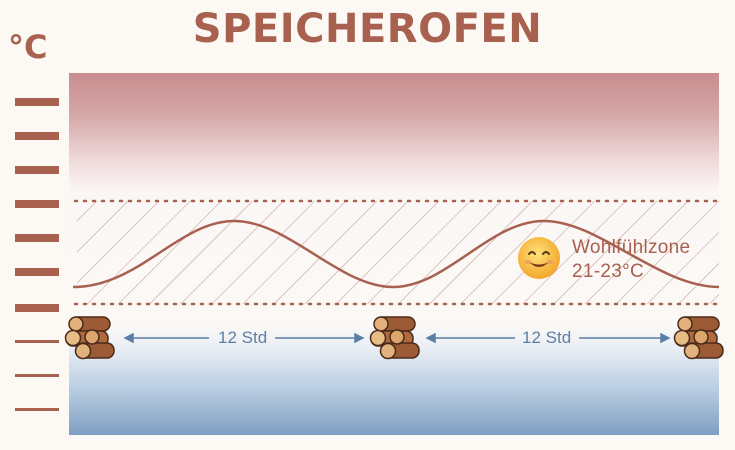 Image resolution: width=735 pixels, height=450 pixels. Describe the element at coordinates (28, 47) in the screenshot. I see `temperature-unit-label: °C` at that location.